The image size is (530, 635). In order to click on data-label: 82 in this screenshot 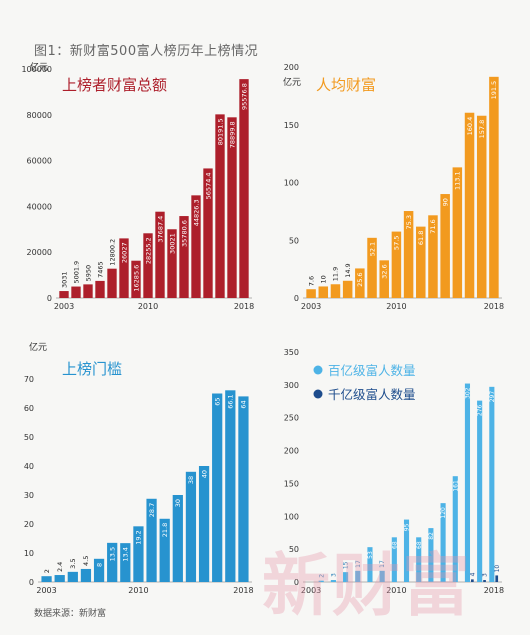, I will do `click(431, 536)`.